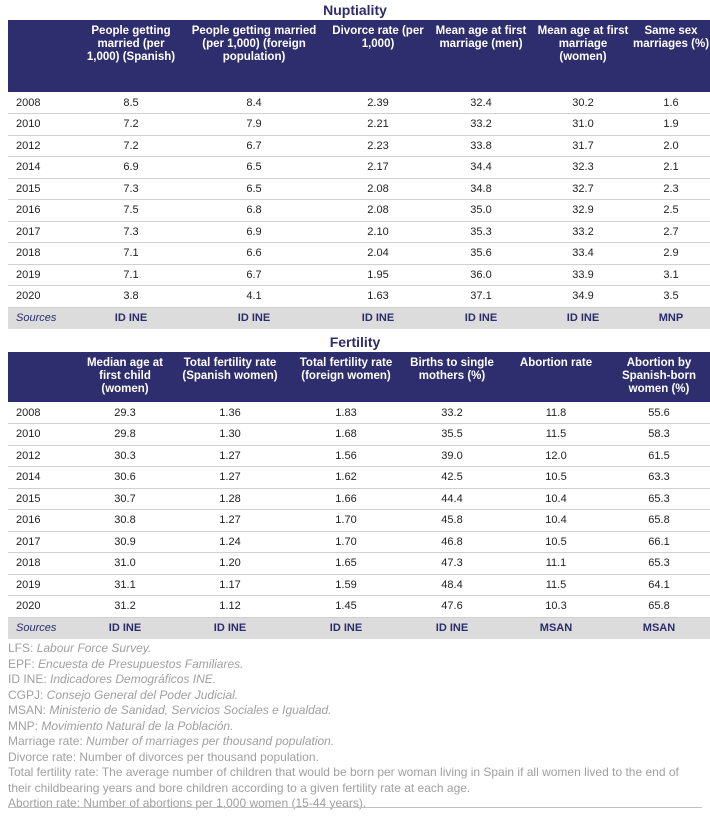  I want to click on value-cell: 7.9, so click(254, 124).